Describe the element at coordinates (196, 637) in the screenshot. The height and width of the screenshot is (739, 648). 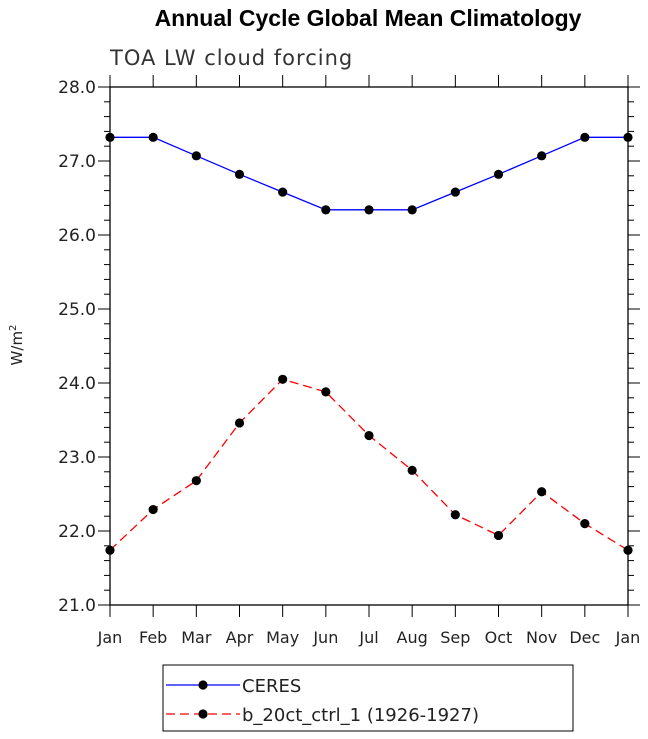
I see `x-tick-label: Mar` at that location.